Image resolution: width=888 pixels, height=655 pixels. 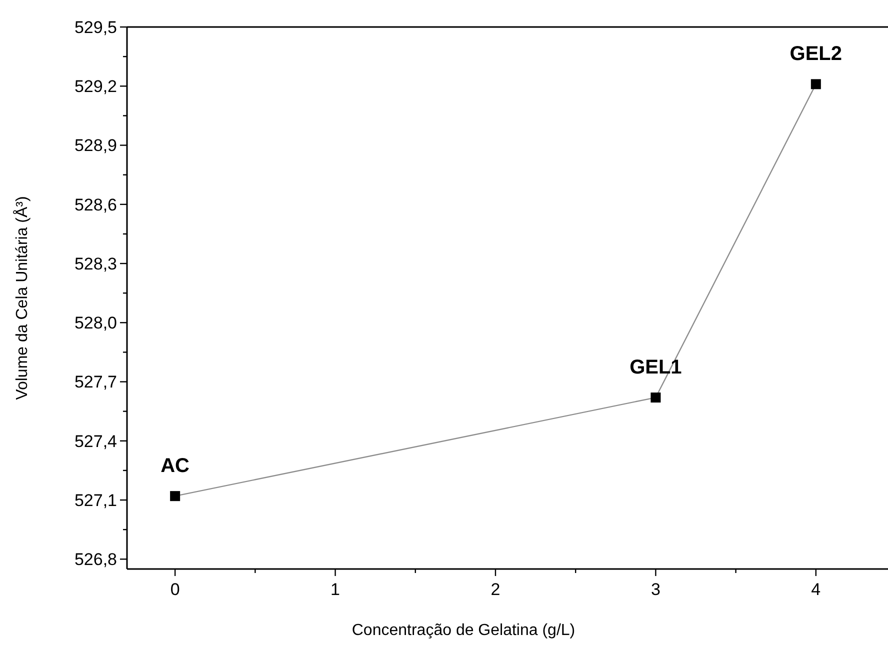 What do you see at coordinates (816, 589) in the screenshot?
I see `x-tick-label: 4` at bounding box center [816, 589].